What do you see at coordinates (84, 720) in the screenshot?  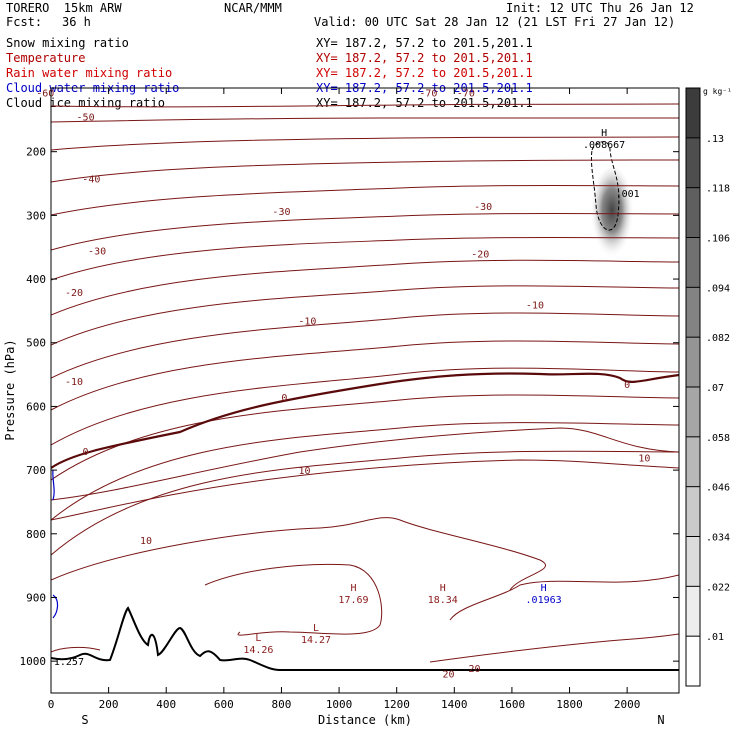 I see `south-end-label: S` at bounding box center [84, 720].